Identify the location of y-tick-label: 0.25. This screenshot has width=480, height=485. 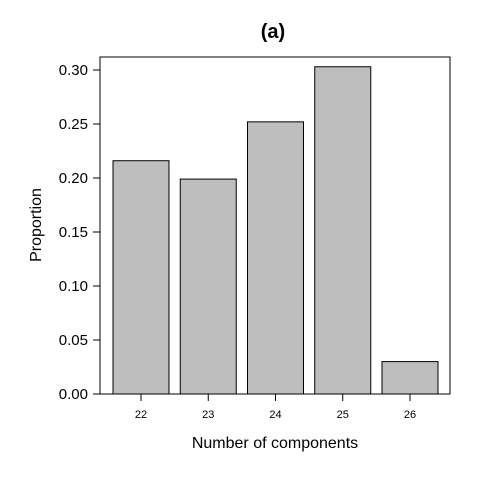
(73, 124).